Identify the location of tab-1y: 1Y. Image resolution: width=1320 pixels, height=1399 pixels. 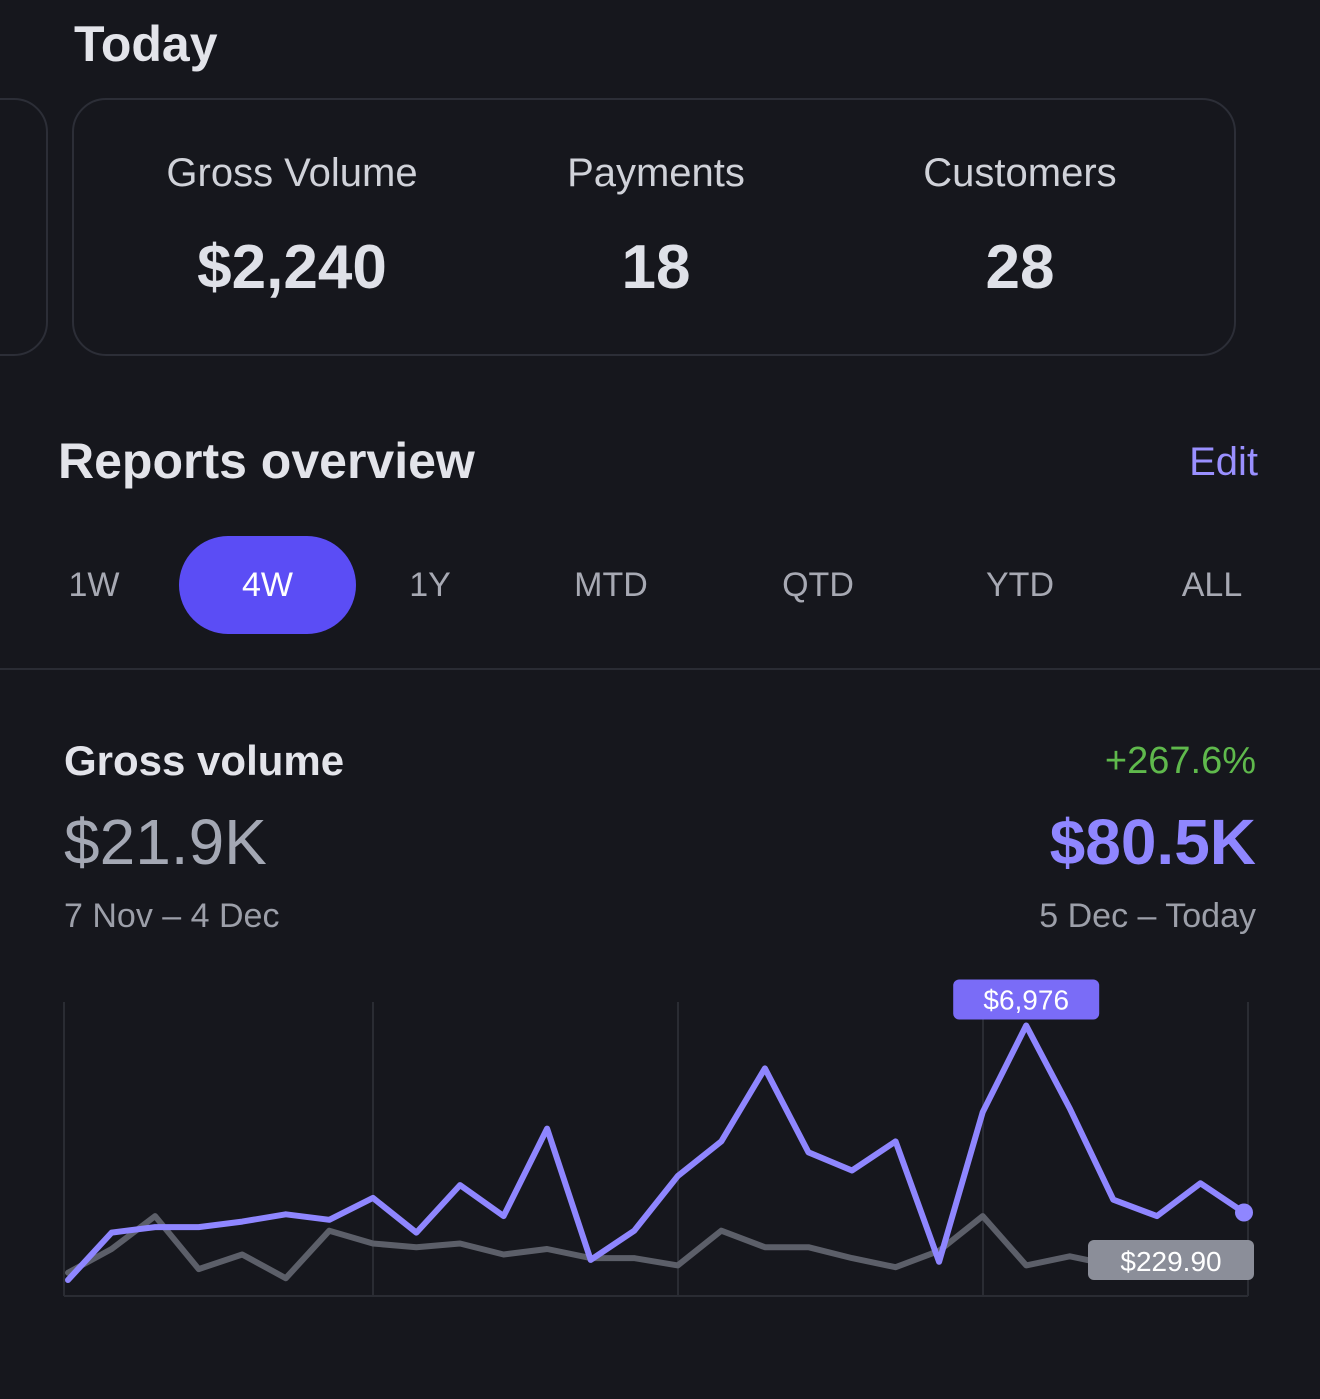
(430, 585).